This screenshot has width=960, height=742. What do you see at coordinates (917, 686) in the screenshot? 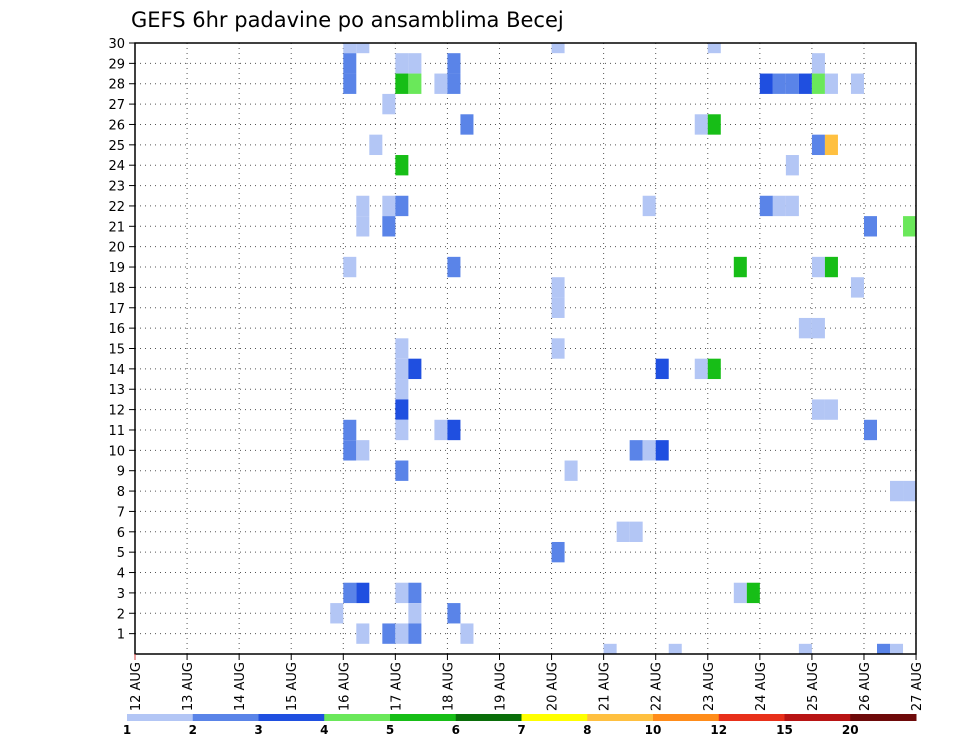
I see `x-tick-label: 27 AUG` at bounding box center [917, 686].